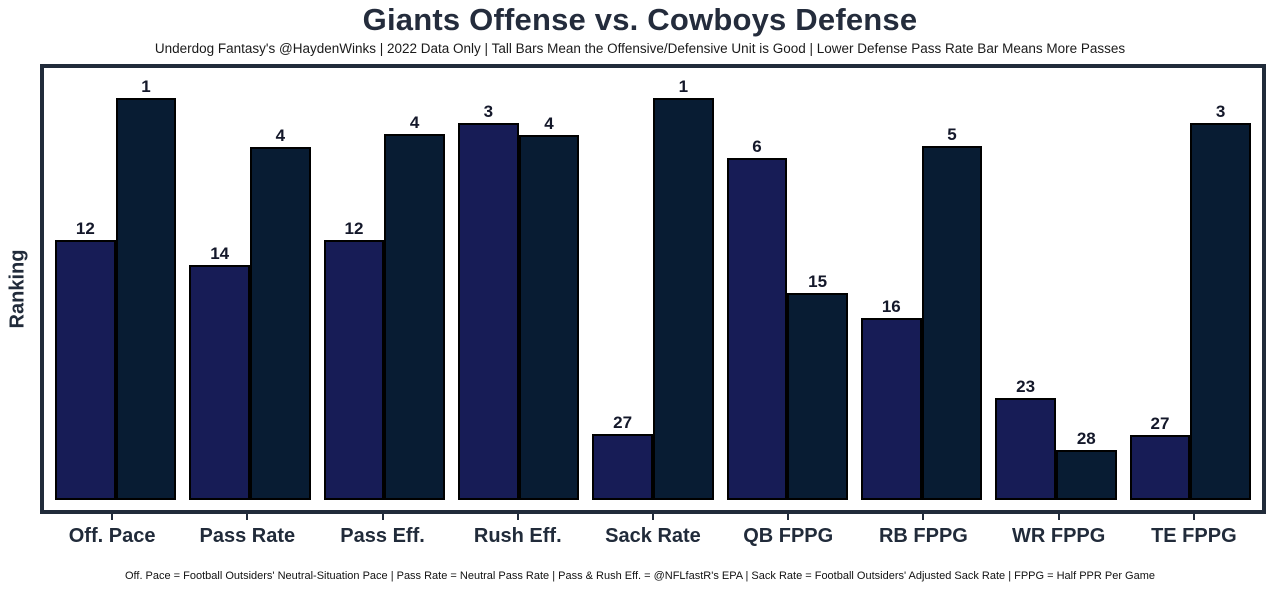  Describe the element at coordinates (952, 135) in the screenshot. I see `bar-value-label: 5` at that location.